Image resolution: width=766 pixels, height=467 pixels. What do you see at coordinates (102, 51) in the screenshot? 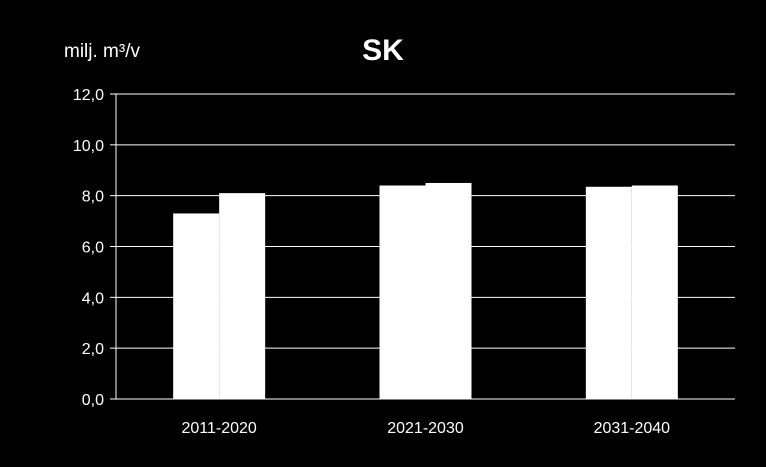
I see `y-unit-label: milj. m³/v` at bounding box center [102, 51].